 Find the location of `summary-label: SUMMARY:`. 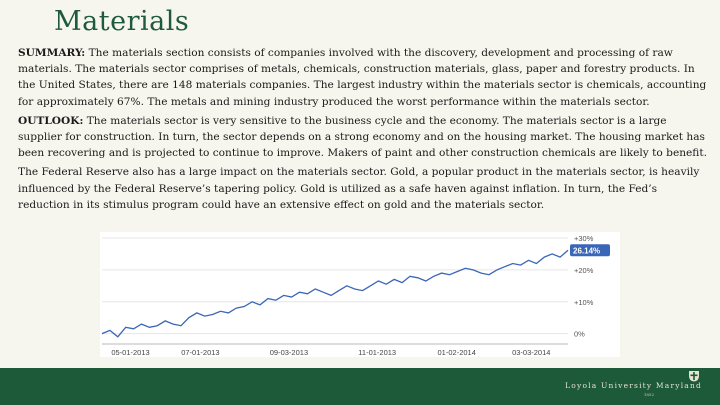

summary-label: SUMMARY: is located at coordinates (52, 53).